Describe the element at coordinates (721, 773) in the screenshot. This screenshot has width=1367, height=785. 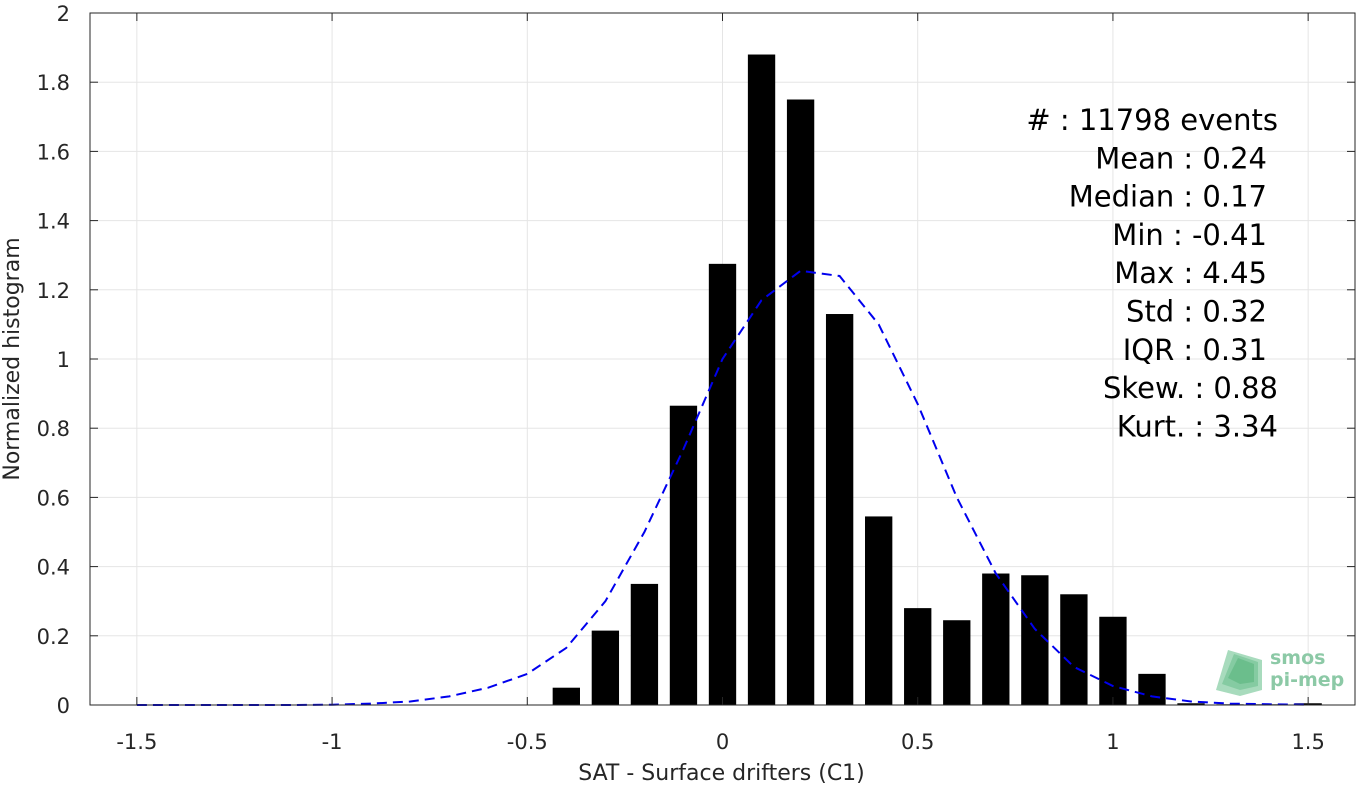
I see `x-axis-label: SAT - Surface drifters (C1)` at that location.